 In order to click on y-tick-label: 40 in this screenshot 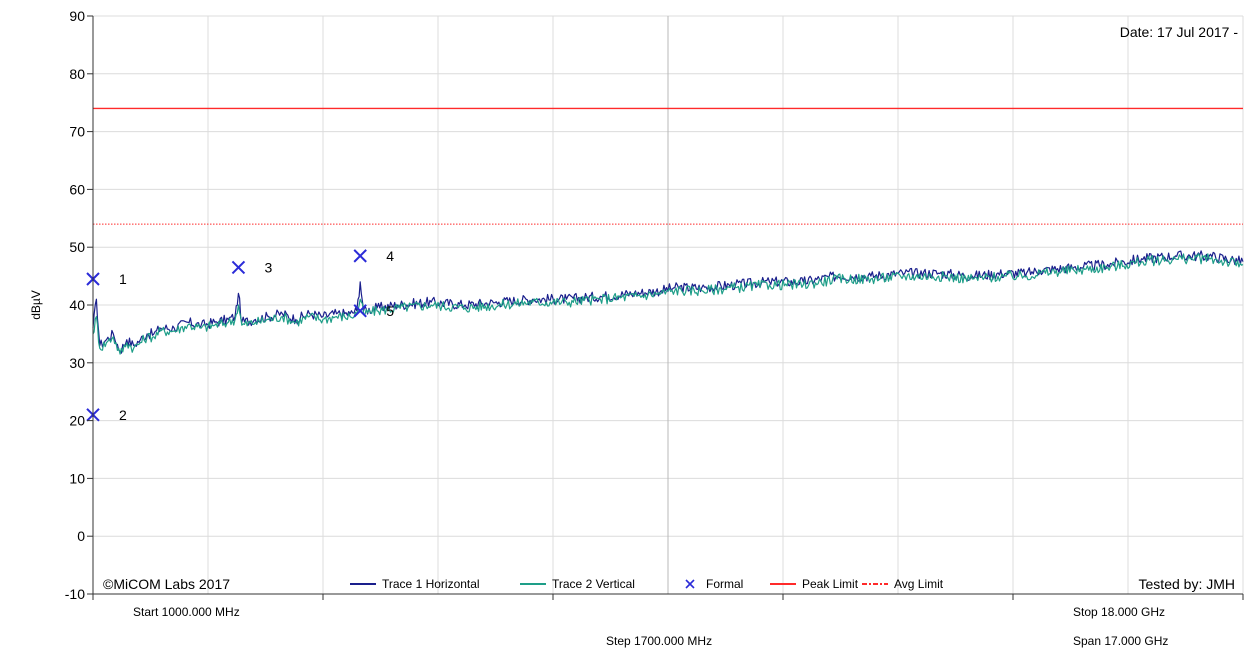, I will do `click(77, 305)`.